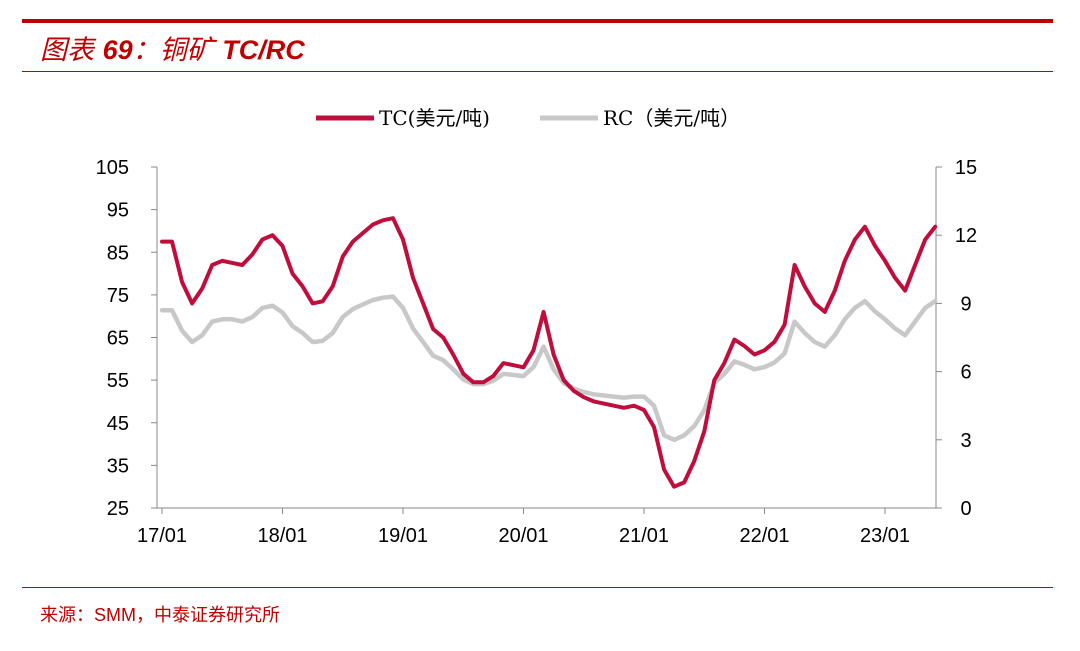 This screenshot has height=651, width=1080. Describe the element at coordinates (434, 118) in the screenshot. I see `legend-label-tc: TC(美元/吨)` at that location.